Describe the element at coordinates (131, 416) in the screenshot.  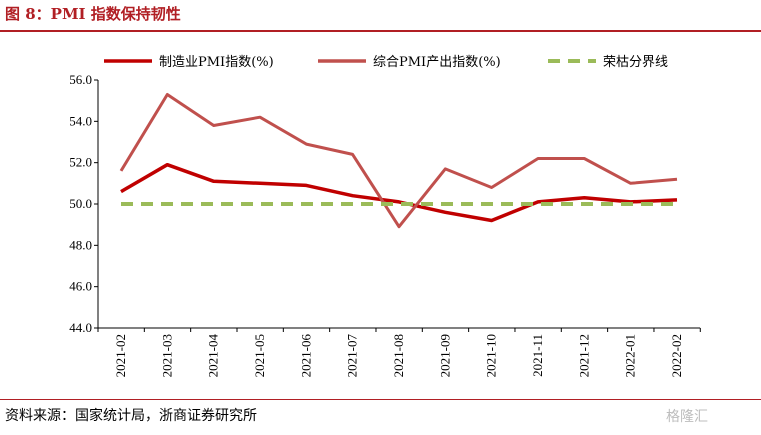
I see `source-note: 资料来源：国家统计局，浙商证券研究所` at that location.